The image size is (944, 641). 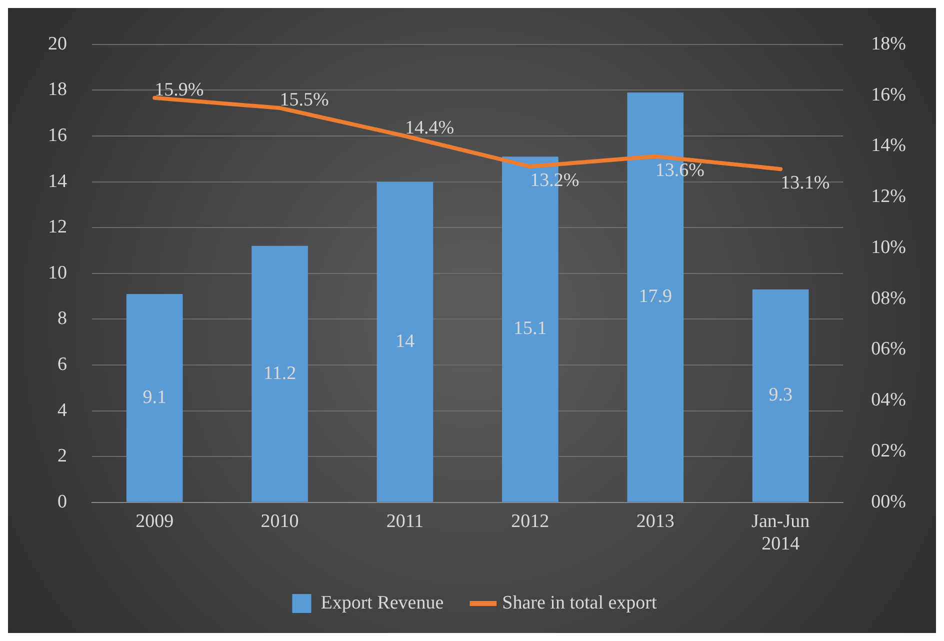 I want to click on y-tick-label: 8, so click(x=62, y=319).